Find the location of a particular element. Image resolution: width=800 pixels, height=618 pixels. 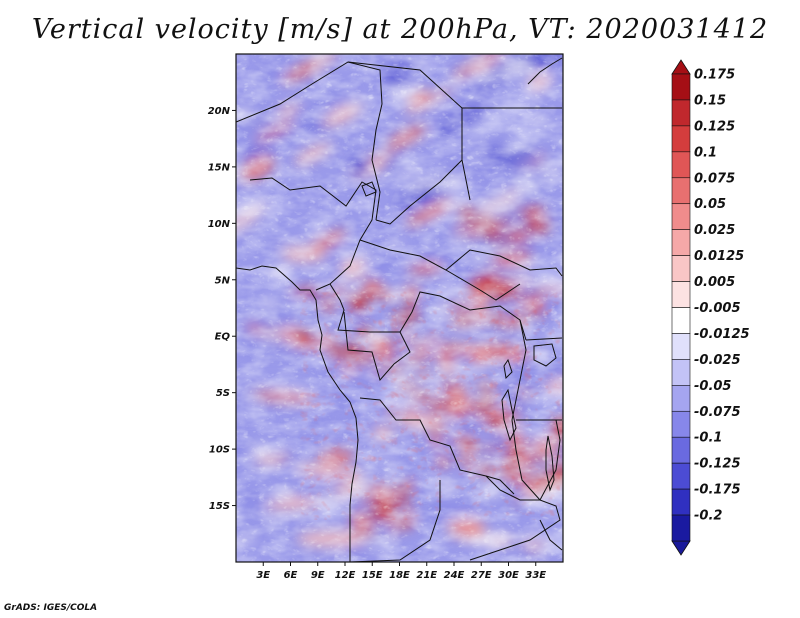

latitude-axis: 20N 15N 10N 5N EQ 5S 10S 15S is located at coordinates (222, 309).